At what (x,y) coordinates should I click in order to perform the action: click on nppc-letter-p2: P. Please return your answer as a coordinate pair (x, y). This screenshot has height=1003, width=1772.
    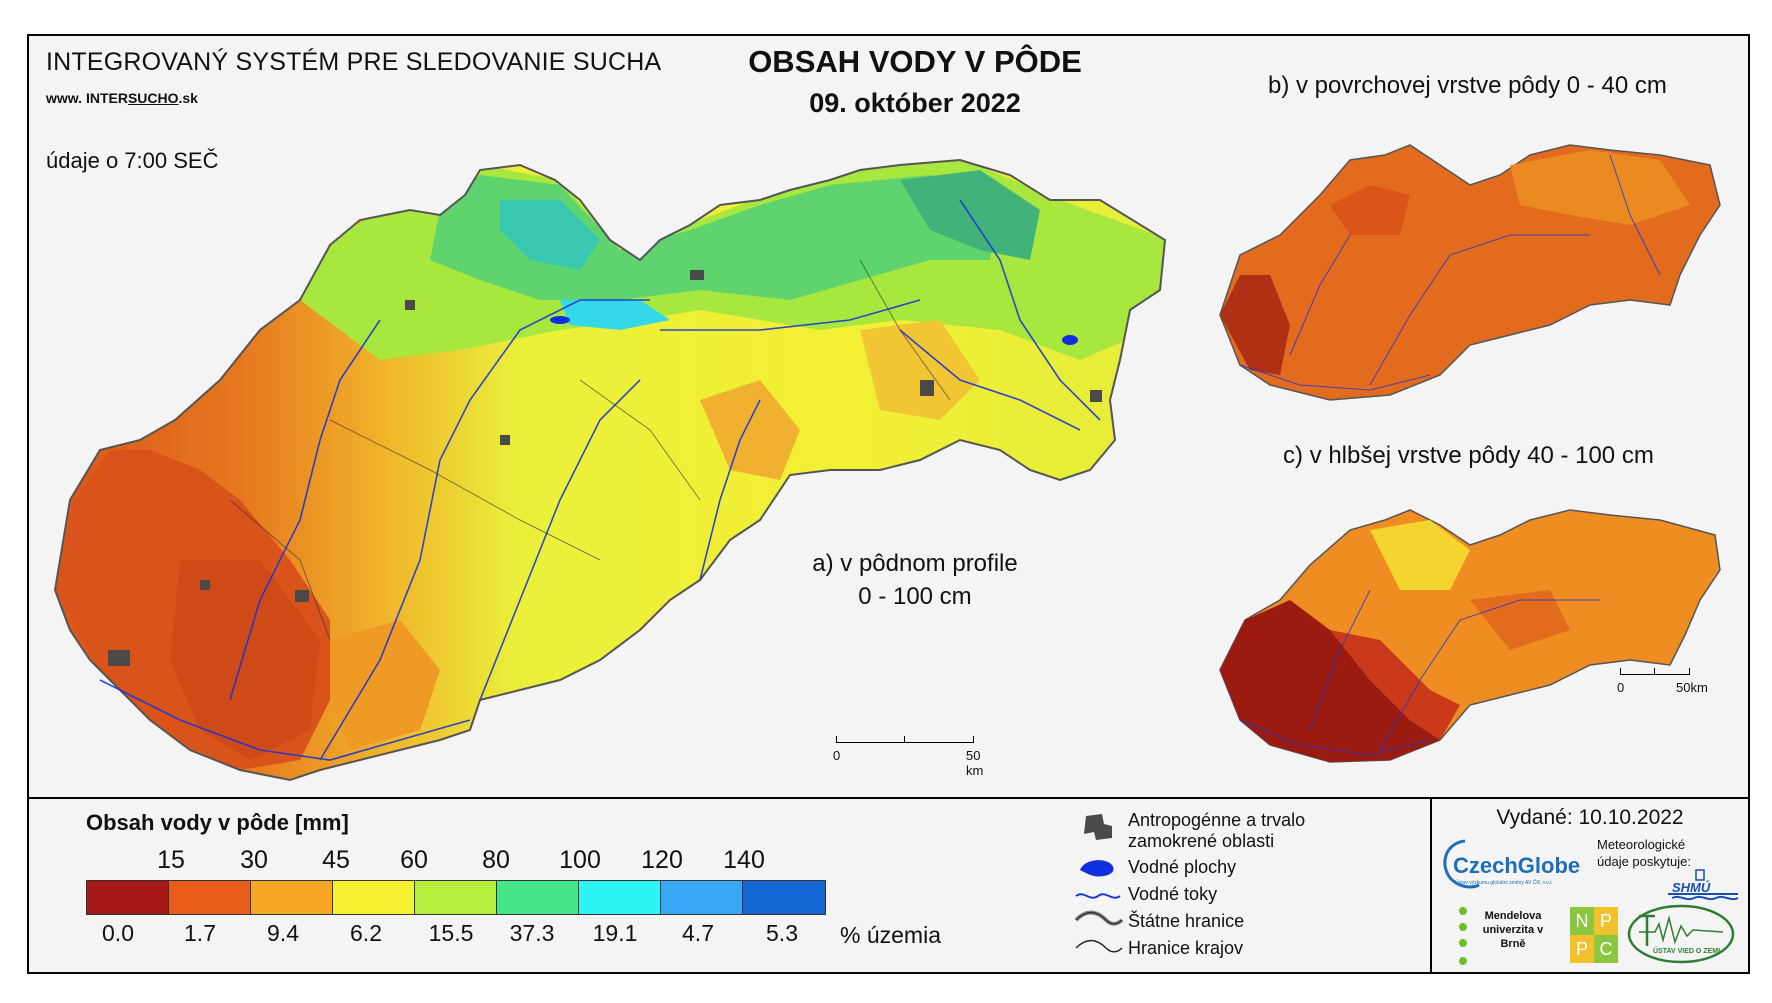
    Looking at the image, I should click on (1582, 949).